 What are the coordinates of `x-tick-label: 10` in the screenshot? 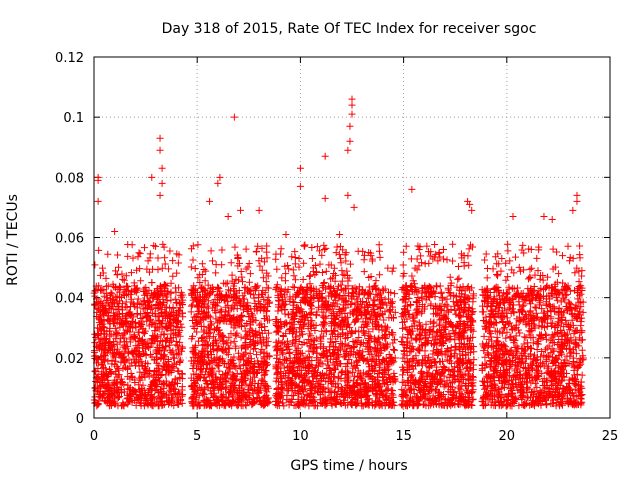 It's located at (300, 436).